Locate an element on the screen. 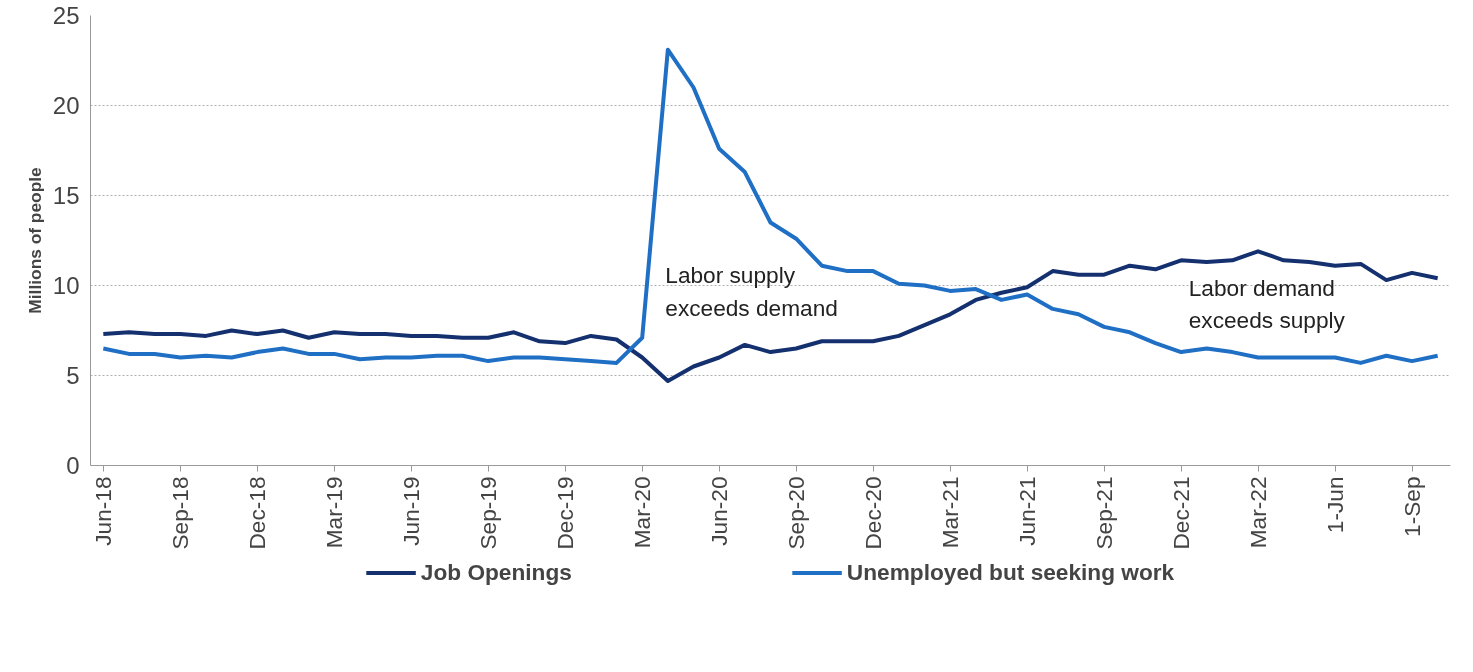 The image size is (1473, 672). x-tick-label: Dec-21 is located at coordinates (1181, 513).